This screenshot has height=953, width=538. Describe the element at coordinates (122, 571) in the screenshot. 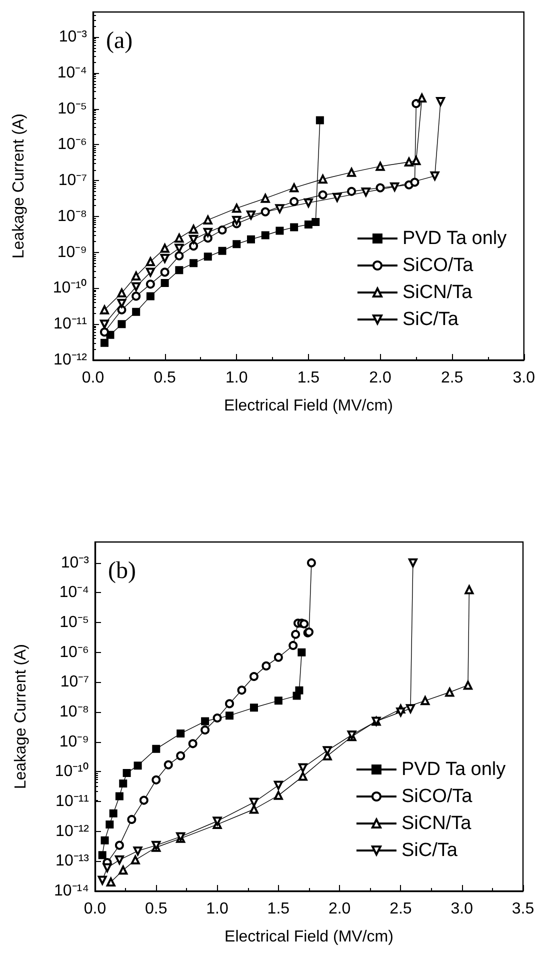

I see `text: (b)` at that location.